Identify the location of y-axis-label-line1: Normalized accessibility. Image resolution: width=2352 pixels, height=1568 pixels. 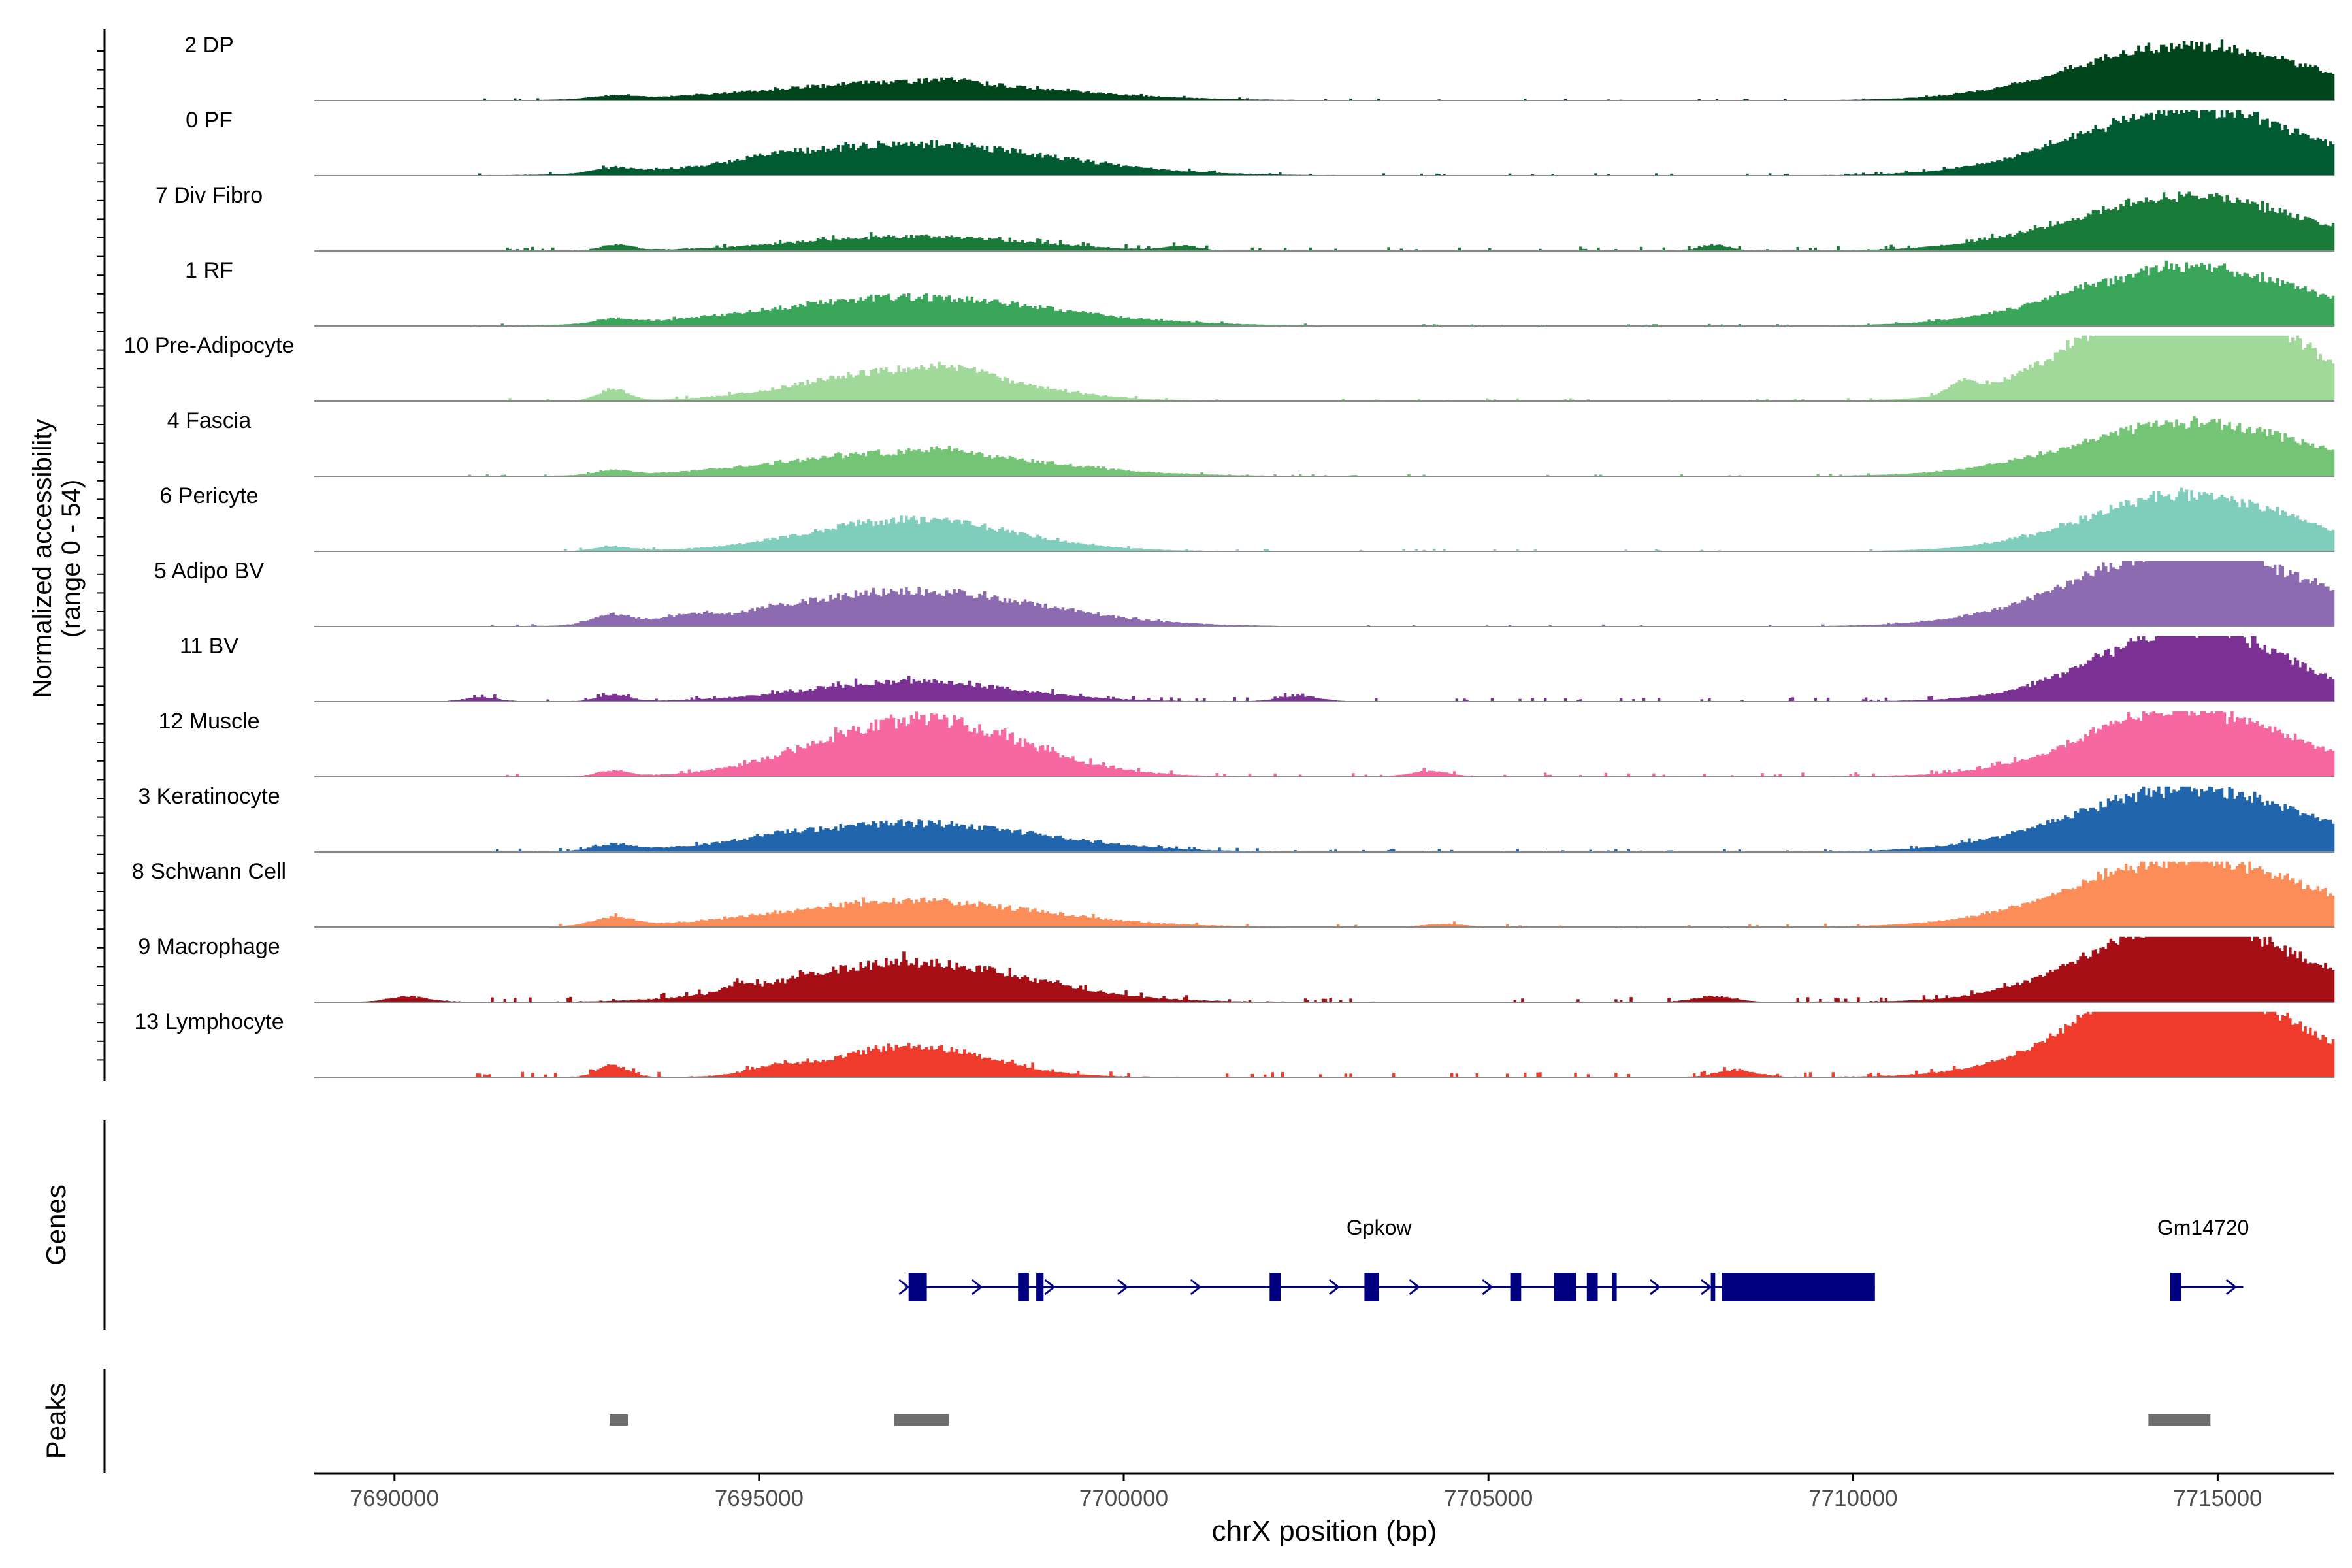
(42, 558).